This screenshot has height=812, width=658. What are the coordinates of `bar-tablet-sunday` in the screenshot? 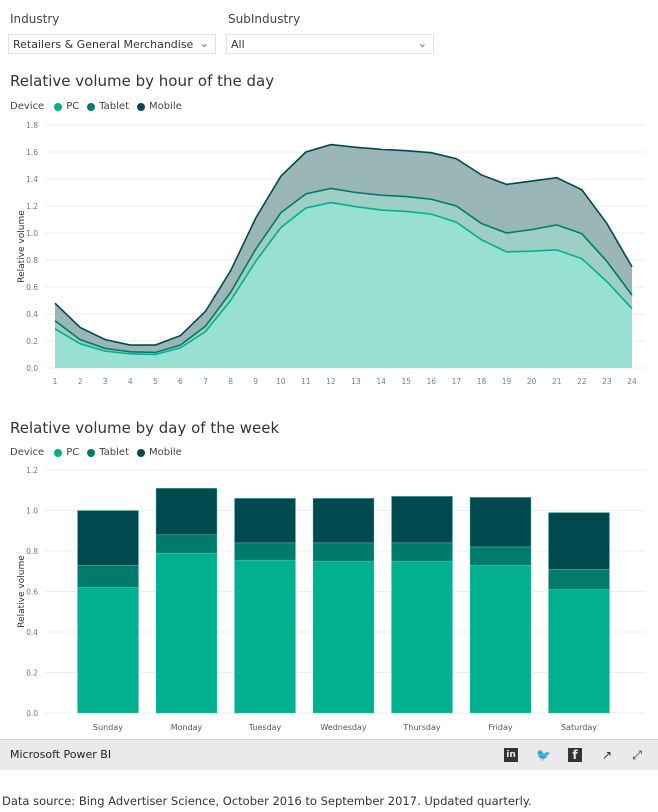 It's located at (108, 576).